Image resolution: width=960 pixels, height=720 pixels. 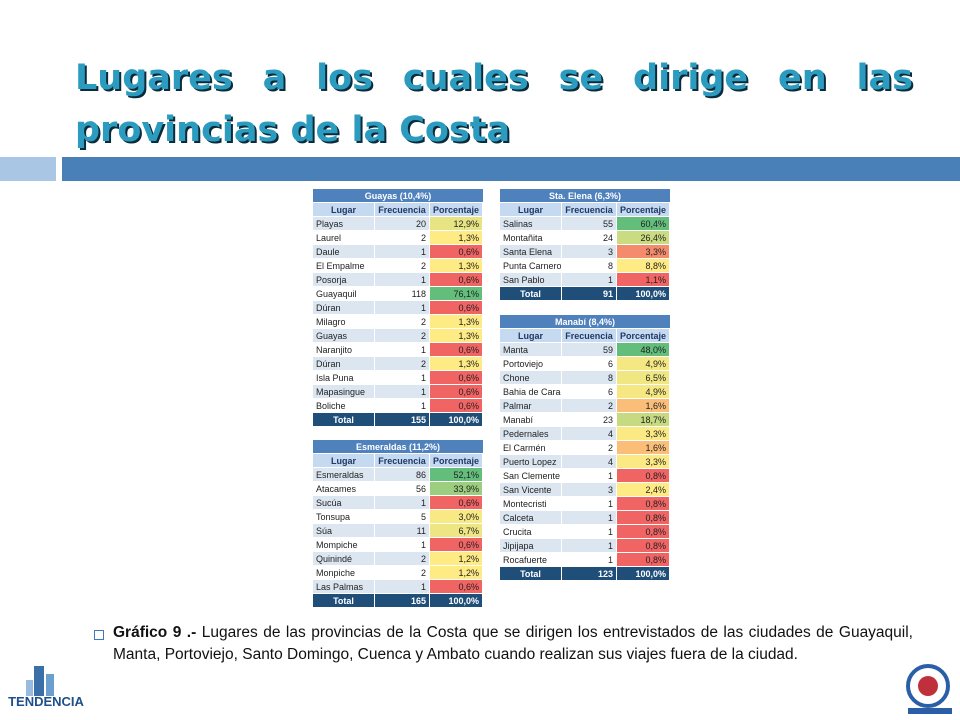 What do you see at coordinates (531, 517) in the screenshot?
I see `place-cell: Calceta` at bounding box center [531, 517].